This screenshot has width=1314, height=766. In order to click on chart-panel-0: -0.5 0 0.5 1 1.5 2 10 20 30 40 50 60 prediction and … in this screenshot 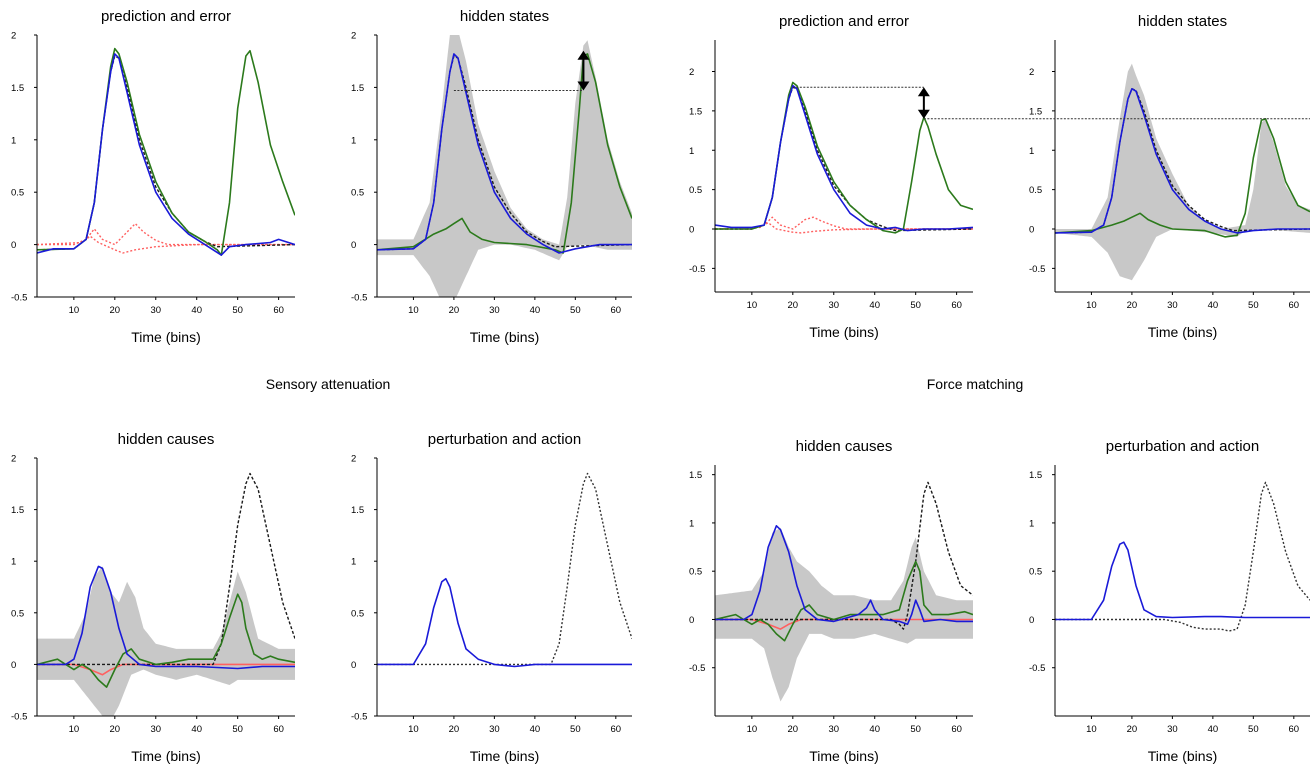, I will do `click(153, 176)`.